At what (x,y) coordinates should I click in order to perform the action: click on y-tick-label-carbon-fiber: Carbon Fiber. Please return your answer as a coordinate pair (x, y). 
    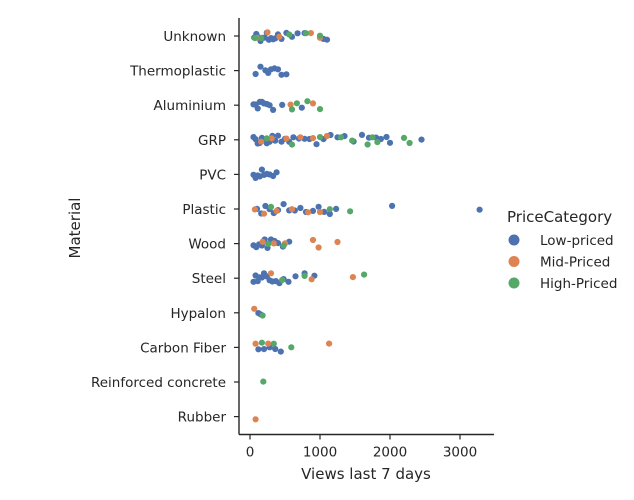
    Looking at the image, I should click on (183, 348).